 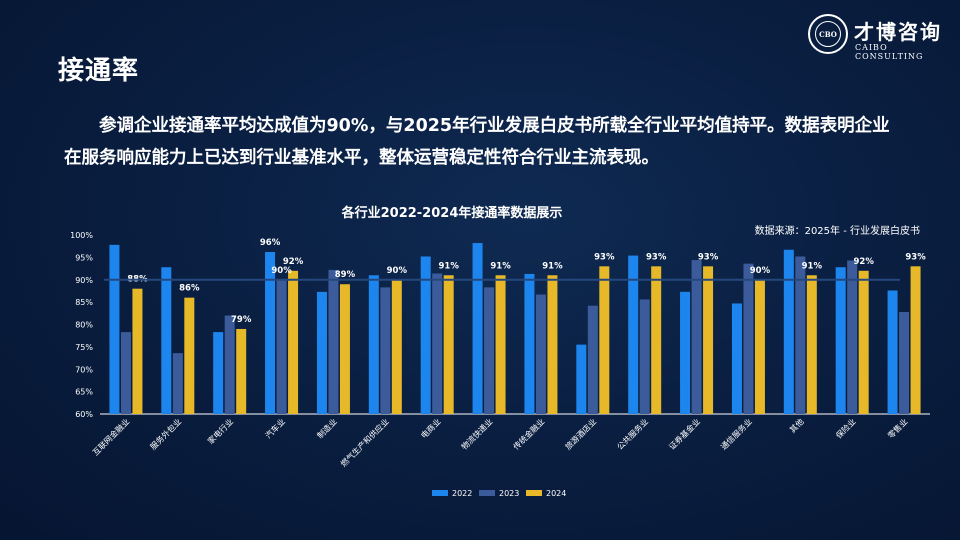 I want to click on legend-swatch-2022, so click(x=440, y=493).